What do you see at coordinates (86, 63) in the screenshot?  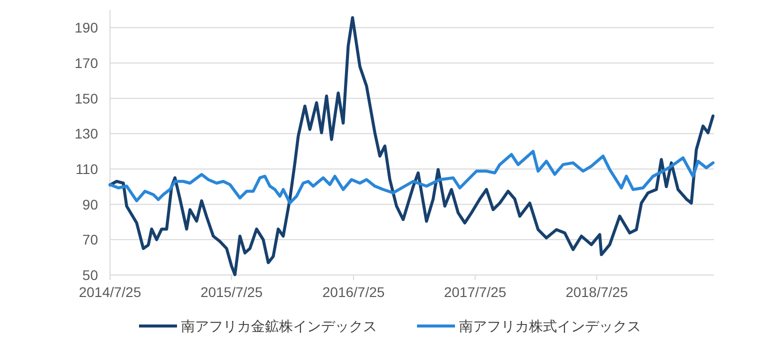 I see `y-tick-label: 170` at bounding box center [86, 63].